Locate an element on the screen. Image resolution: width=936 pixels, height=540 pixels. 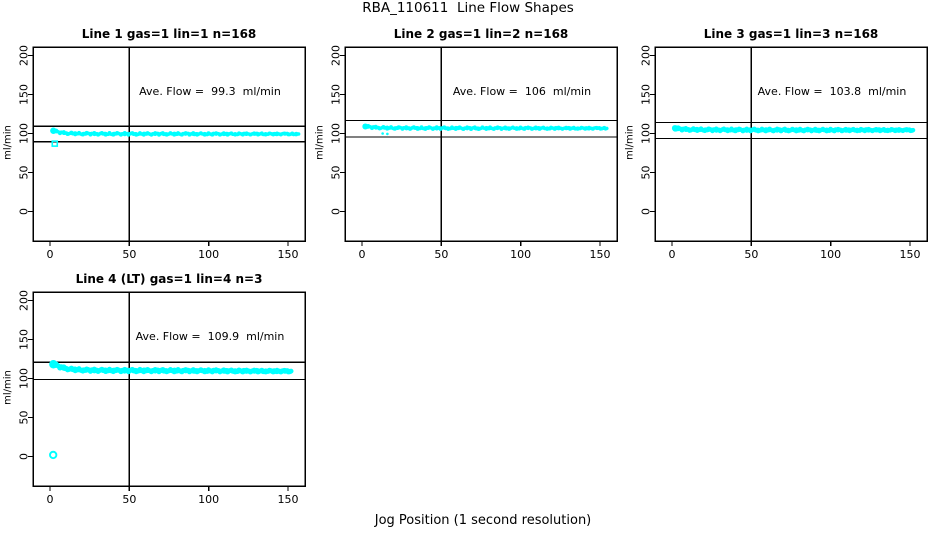
panel-4-ave-flow-label: Ave. Flow = 109.9 ml/min is located at coordinates (210, 336).